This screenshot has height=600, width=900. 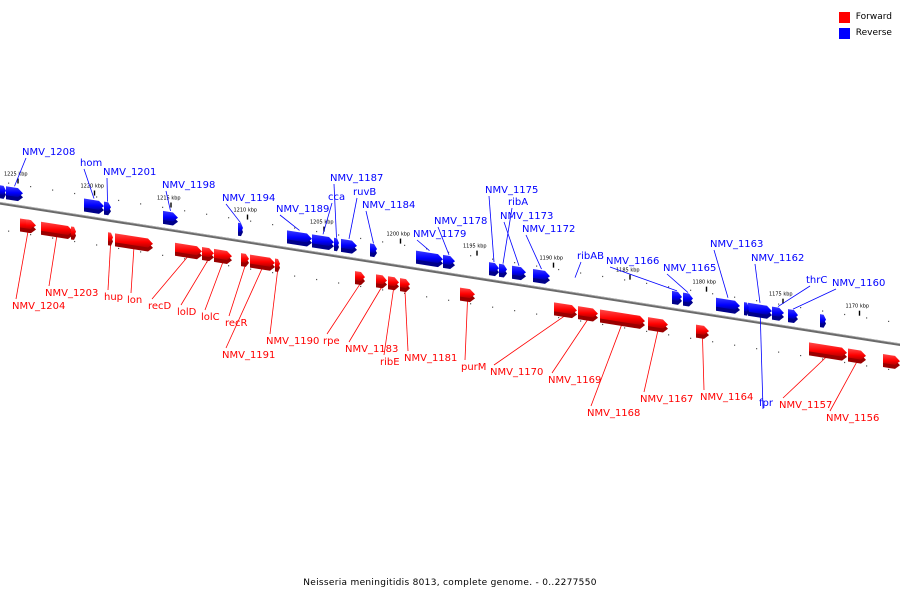 What do you see at coordinates (360, 278) in the screenshot?
I see `gene-rpe` at bounding box center [360, 278].